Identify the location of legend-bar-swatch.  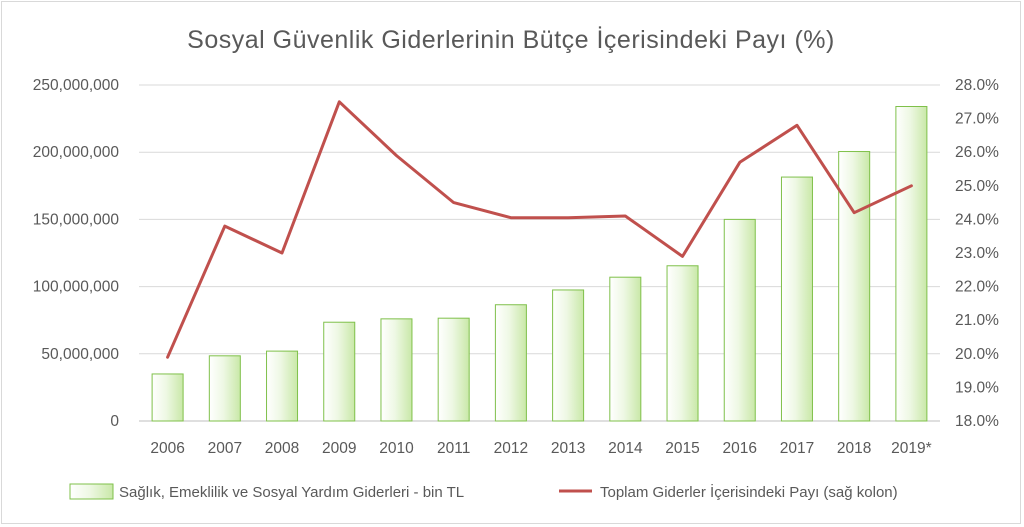
(91, 491).